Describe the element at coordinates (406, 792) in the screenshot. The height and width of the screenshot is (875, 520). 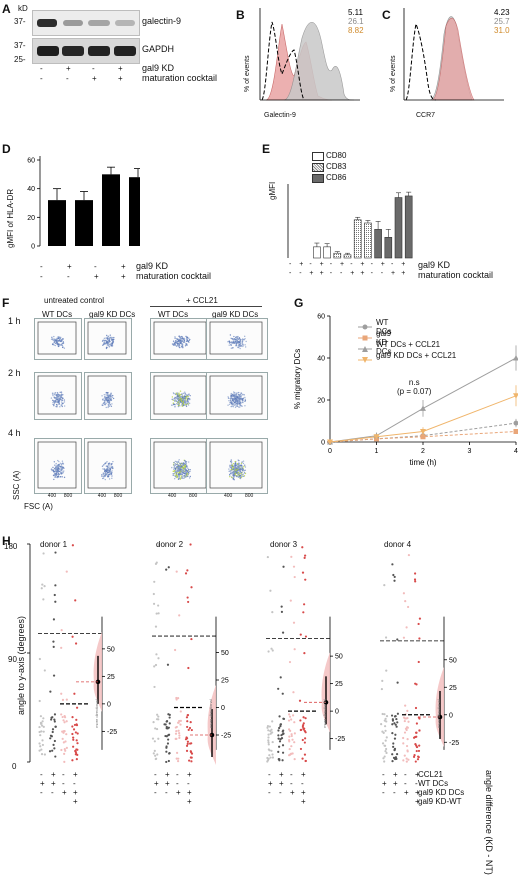
I see `h-sign: +` at that location.